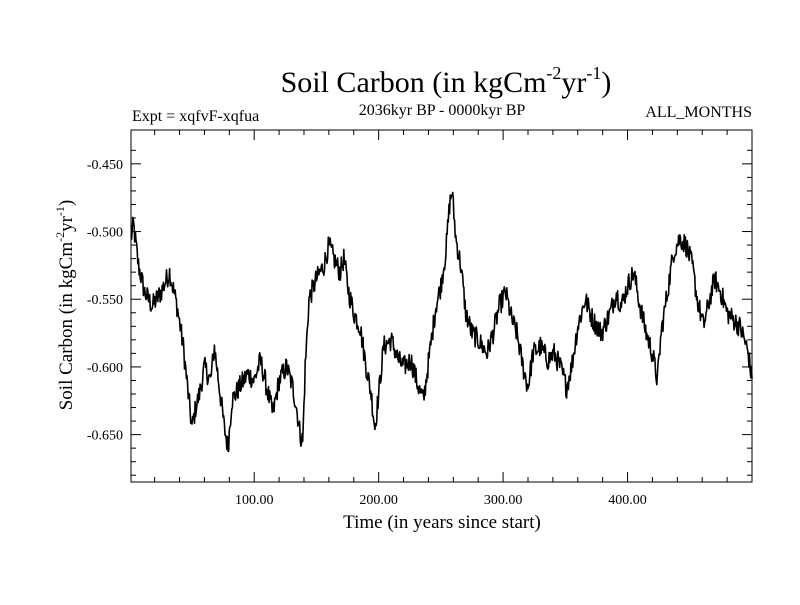 The width and height of the screenshot is (800, 605). Describe the element at coordinates (105, 300) in the screenshot. I see `y-tick-label: -0.550` at that location.